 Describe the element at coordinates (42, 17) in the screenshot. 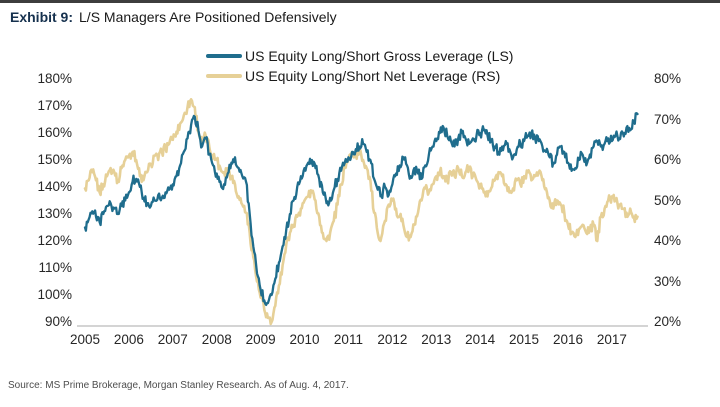

I see `exhibit-number-label: Exhibit 9:` at that location.